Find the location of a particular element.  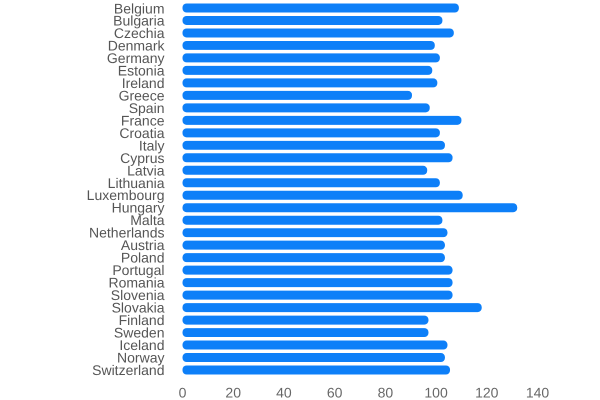

x-tick-label: 60 is located at coordinates (334, 392).